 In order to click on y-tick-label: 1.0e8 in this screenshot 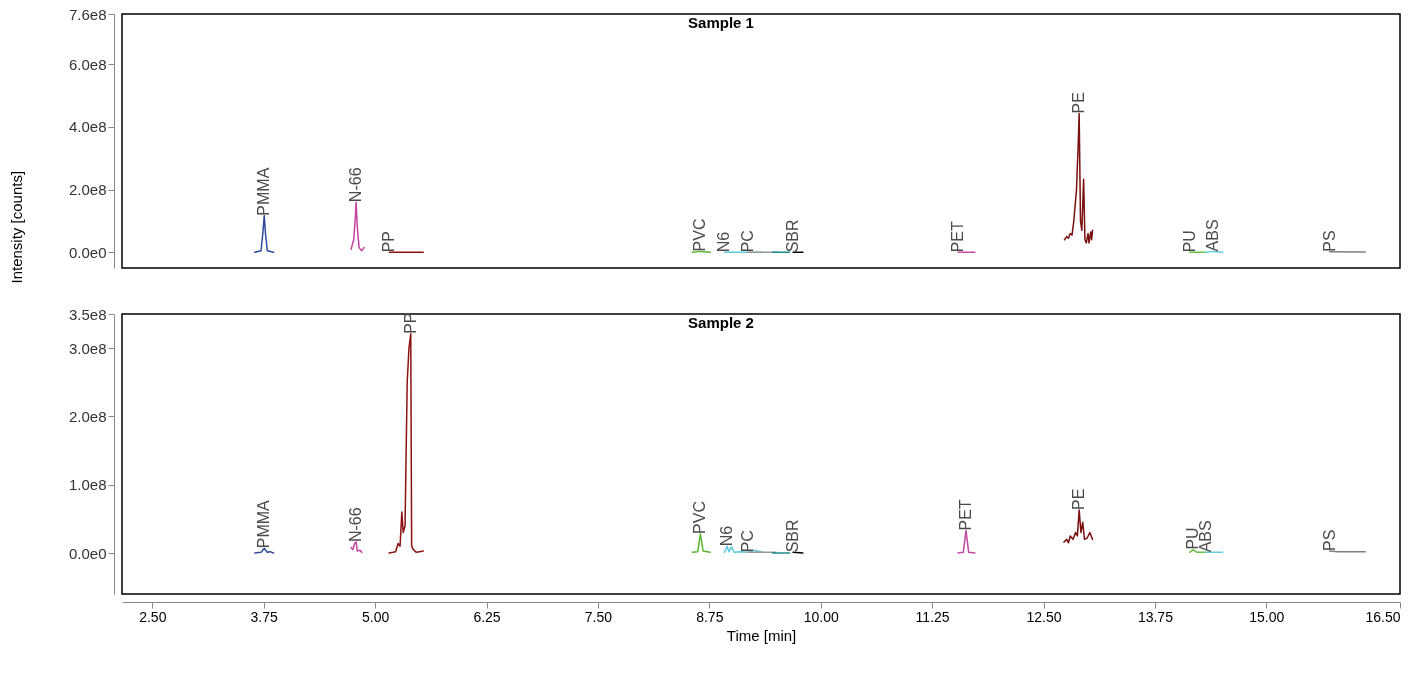, I will do `click(87, 485)`.